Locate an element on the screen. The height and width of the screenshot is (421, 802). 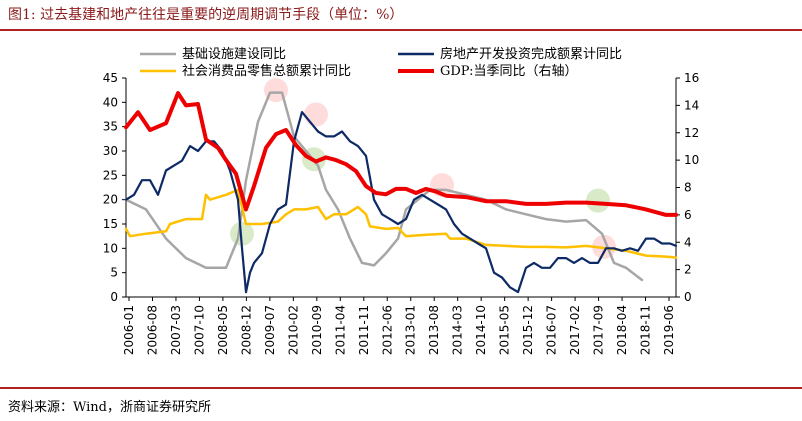
x-tick-label-14: 2014-03 is located at coordinates (458, 330).